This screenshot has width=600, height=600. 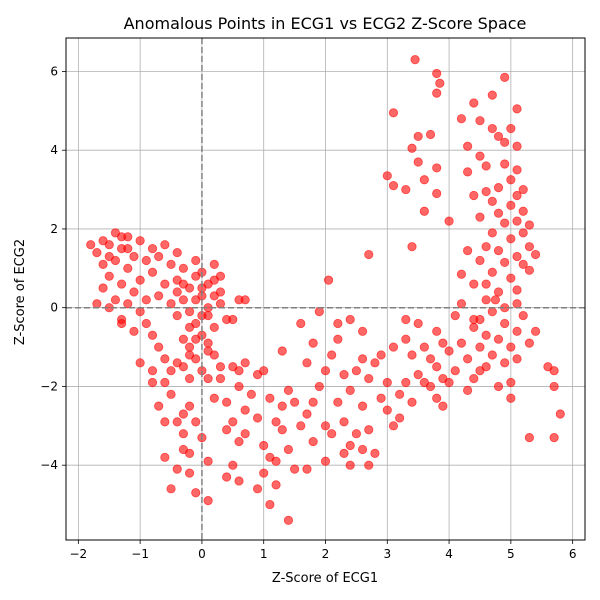 I want to click on x-tick-label: −1, so click(x=140, y=554).